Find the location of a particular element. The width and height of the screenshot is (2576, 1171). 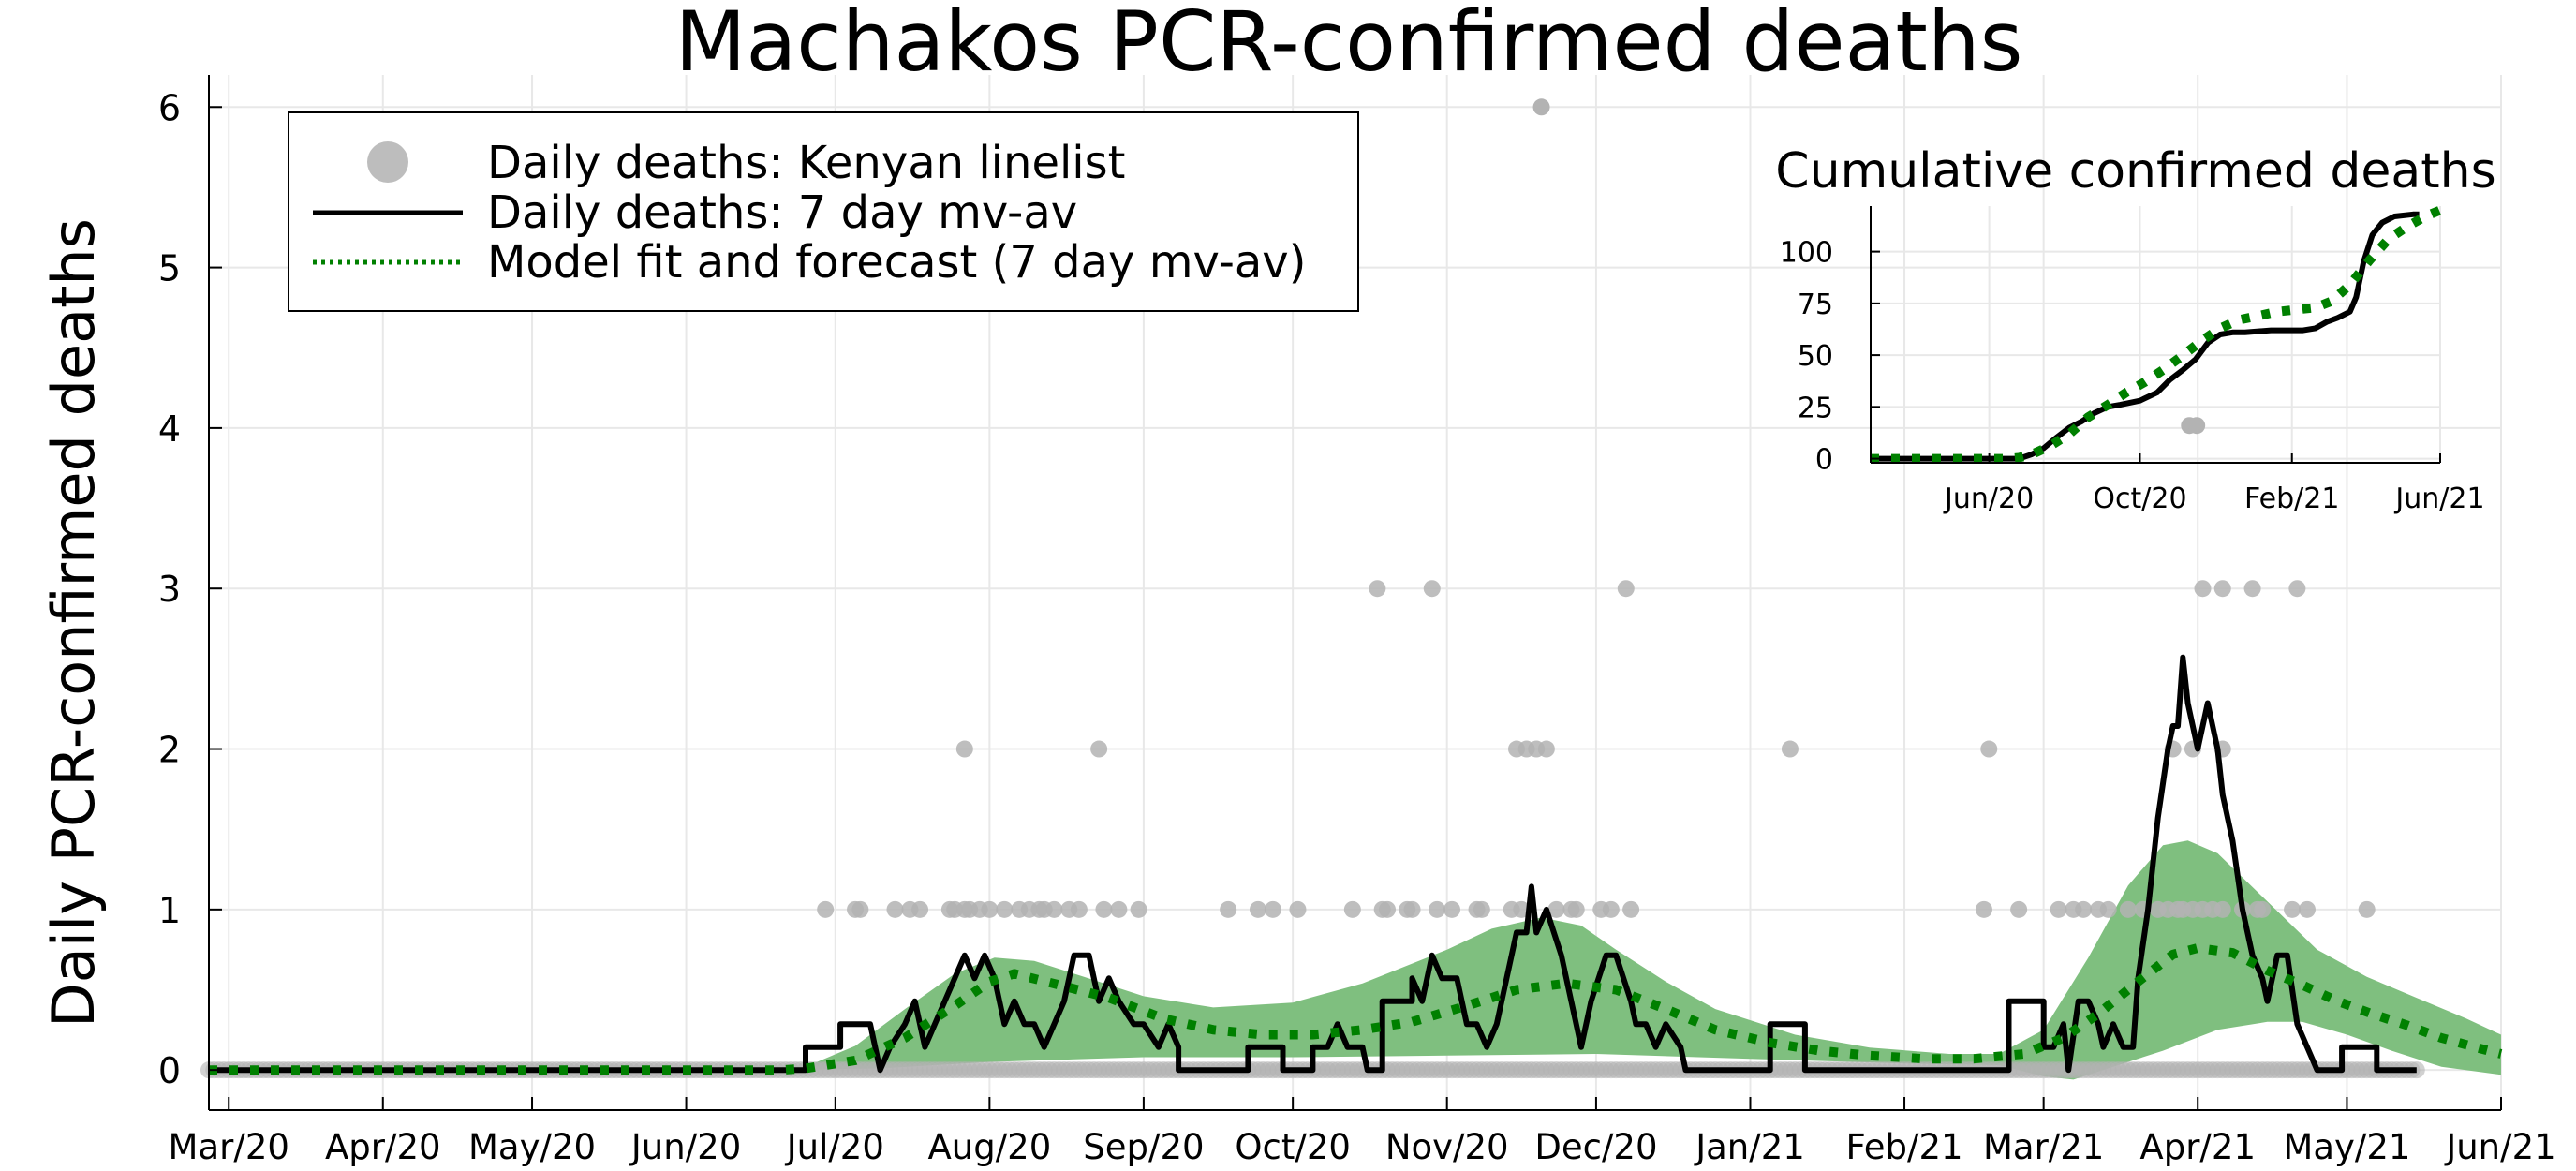

main-x-tick-label: Nov/20 is located at coordinates (1447, 1147).